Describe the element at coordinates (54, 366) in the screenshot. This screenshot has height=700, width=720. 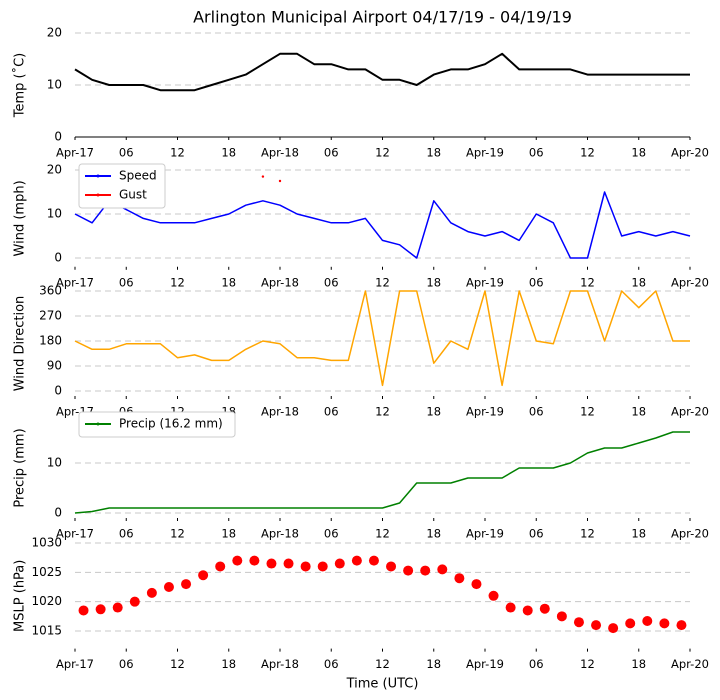
I see `y-tick-label: 90` at that location.